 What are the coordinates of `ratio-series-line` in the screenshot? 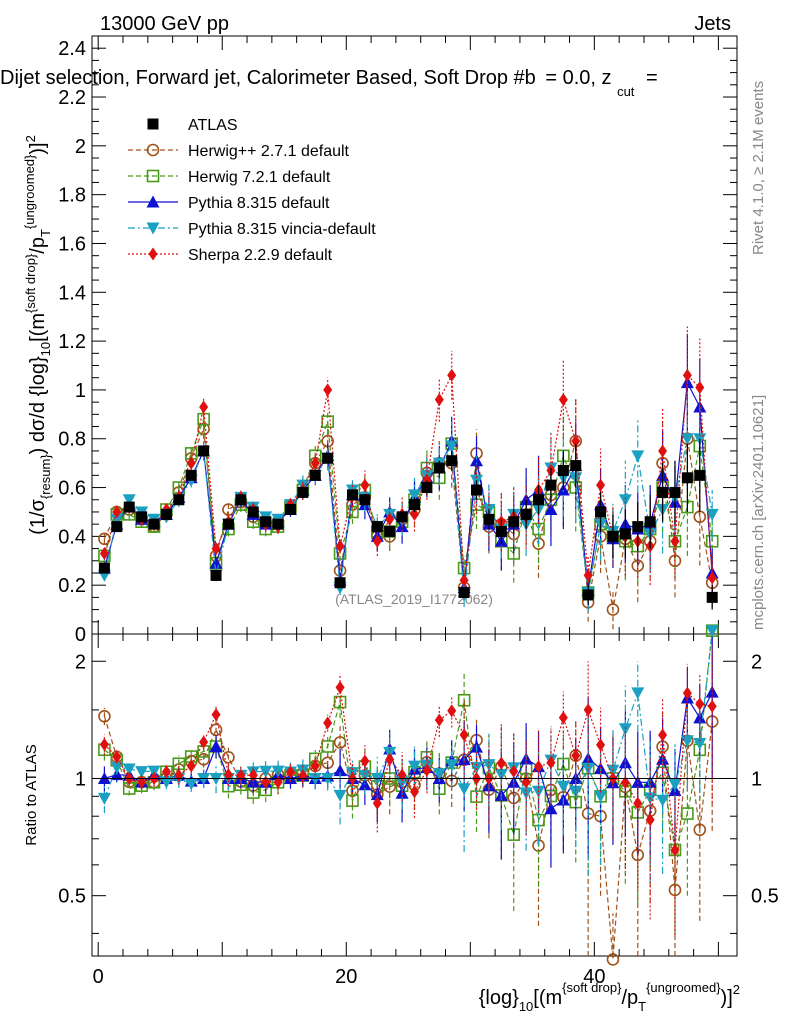 It's located at (408, 769).